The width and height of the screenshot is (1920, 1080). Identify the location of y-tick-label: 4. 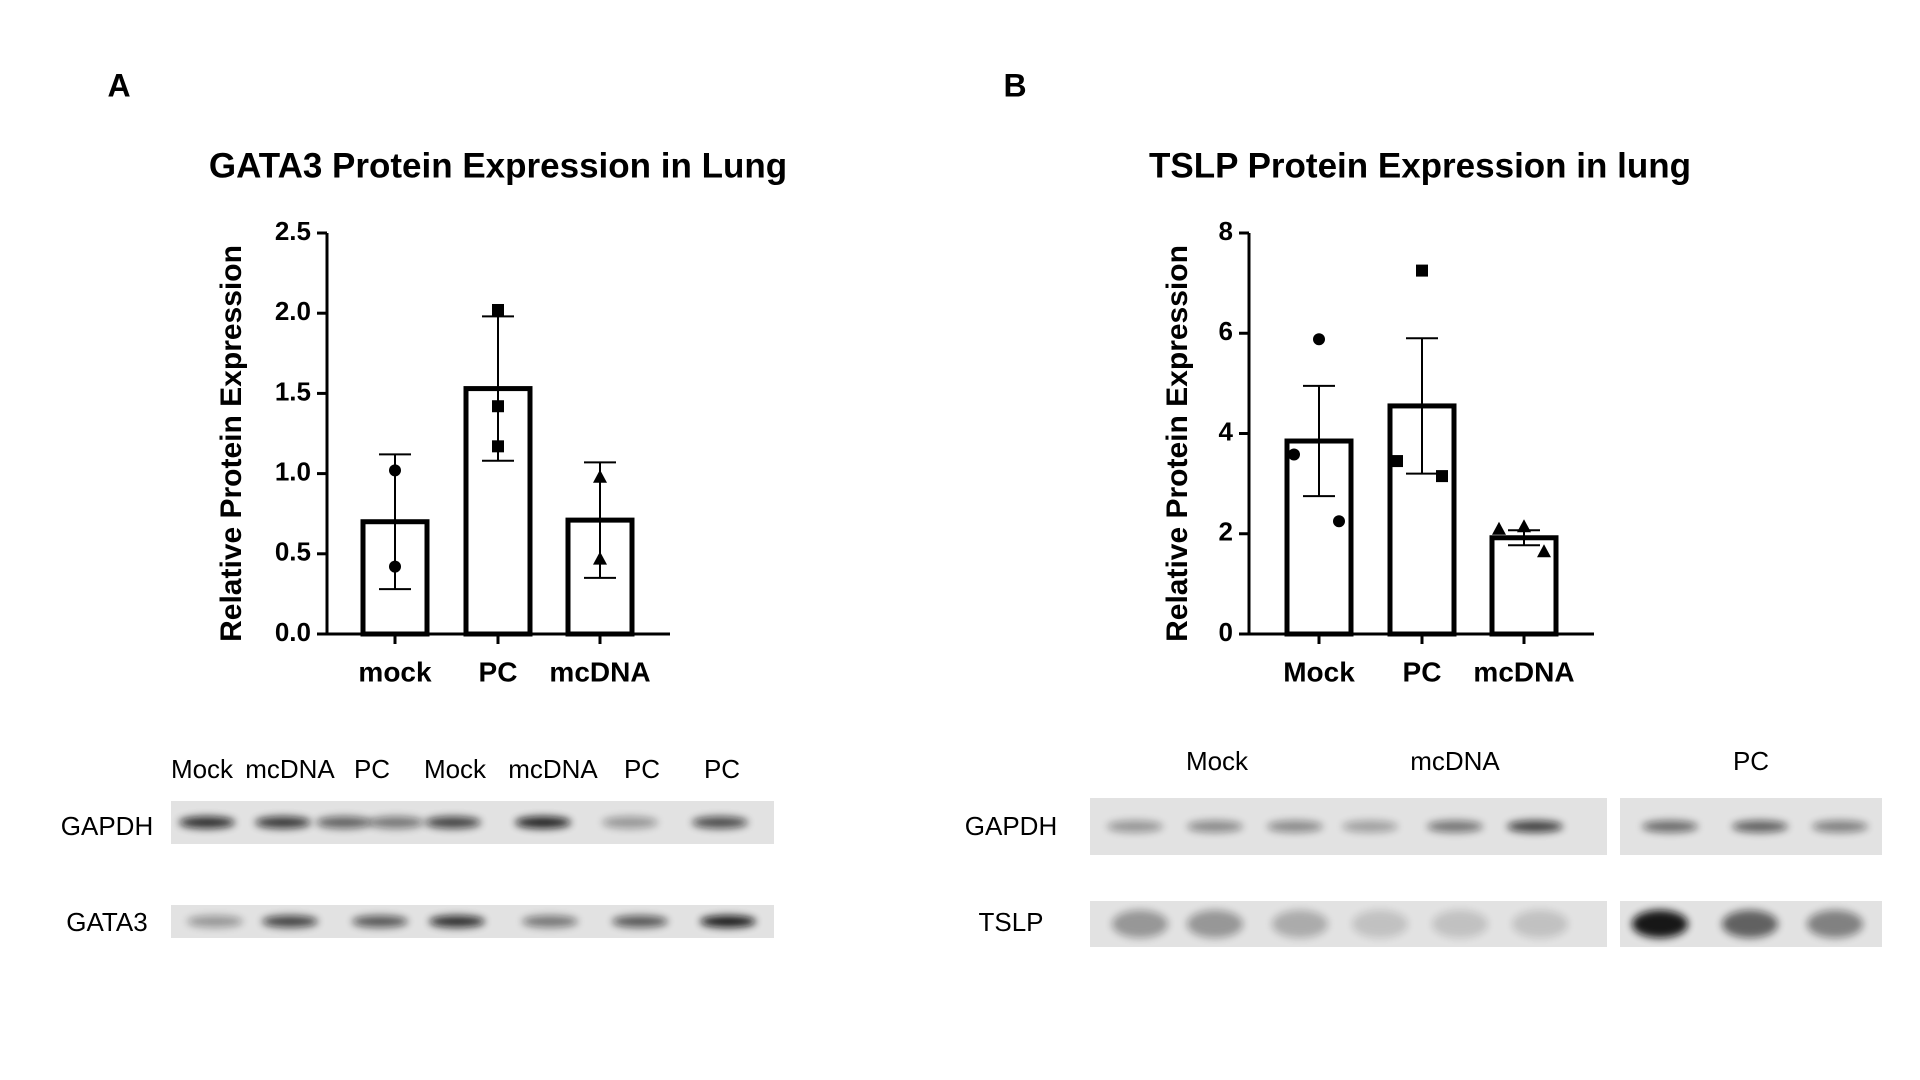
(1226, 431).